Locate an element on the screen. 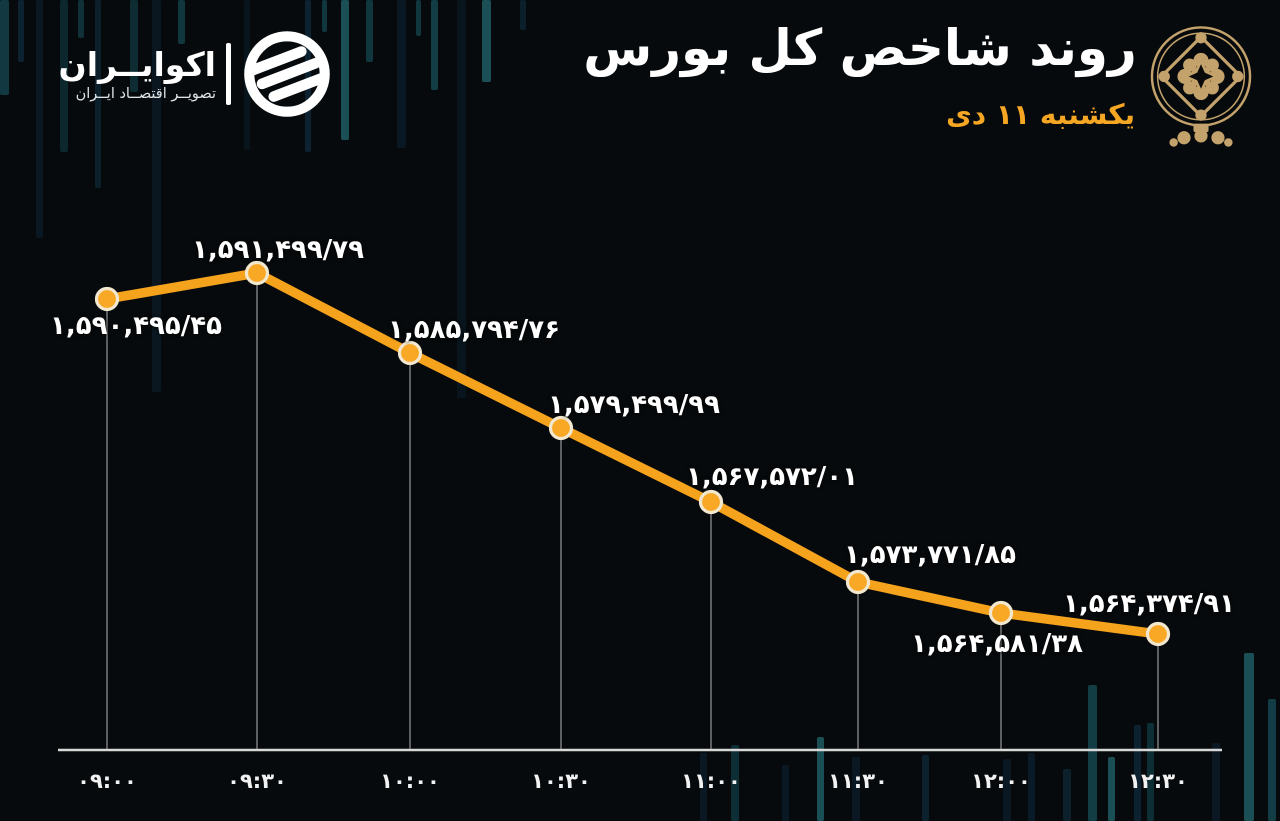  bourse-emblem-icon is located at coordinates (1201, 86).